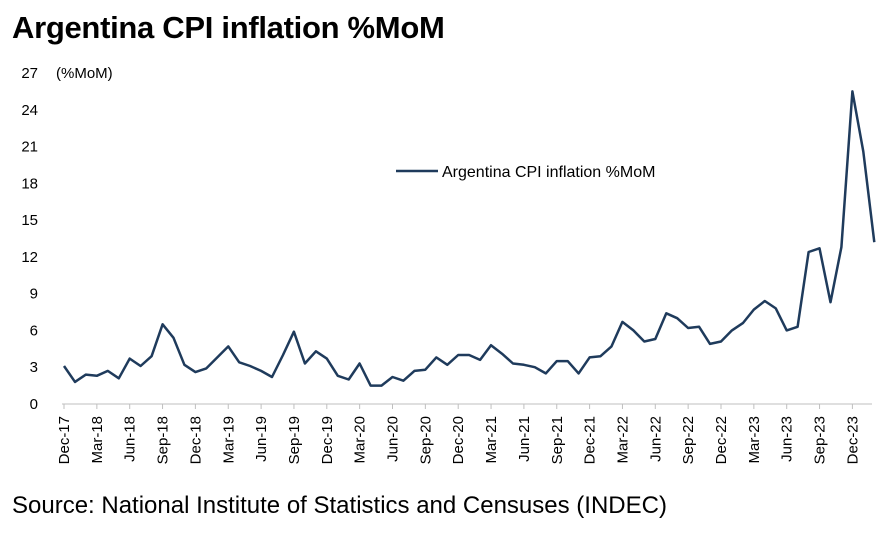  I want to click on x-tick-label: Mar-20, so click(360, 440).